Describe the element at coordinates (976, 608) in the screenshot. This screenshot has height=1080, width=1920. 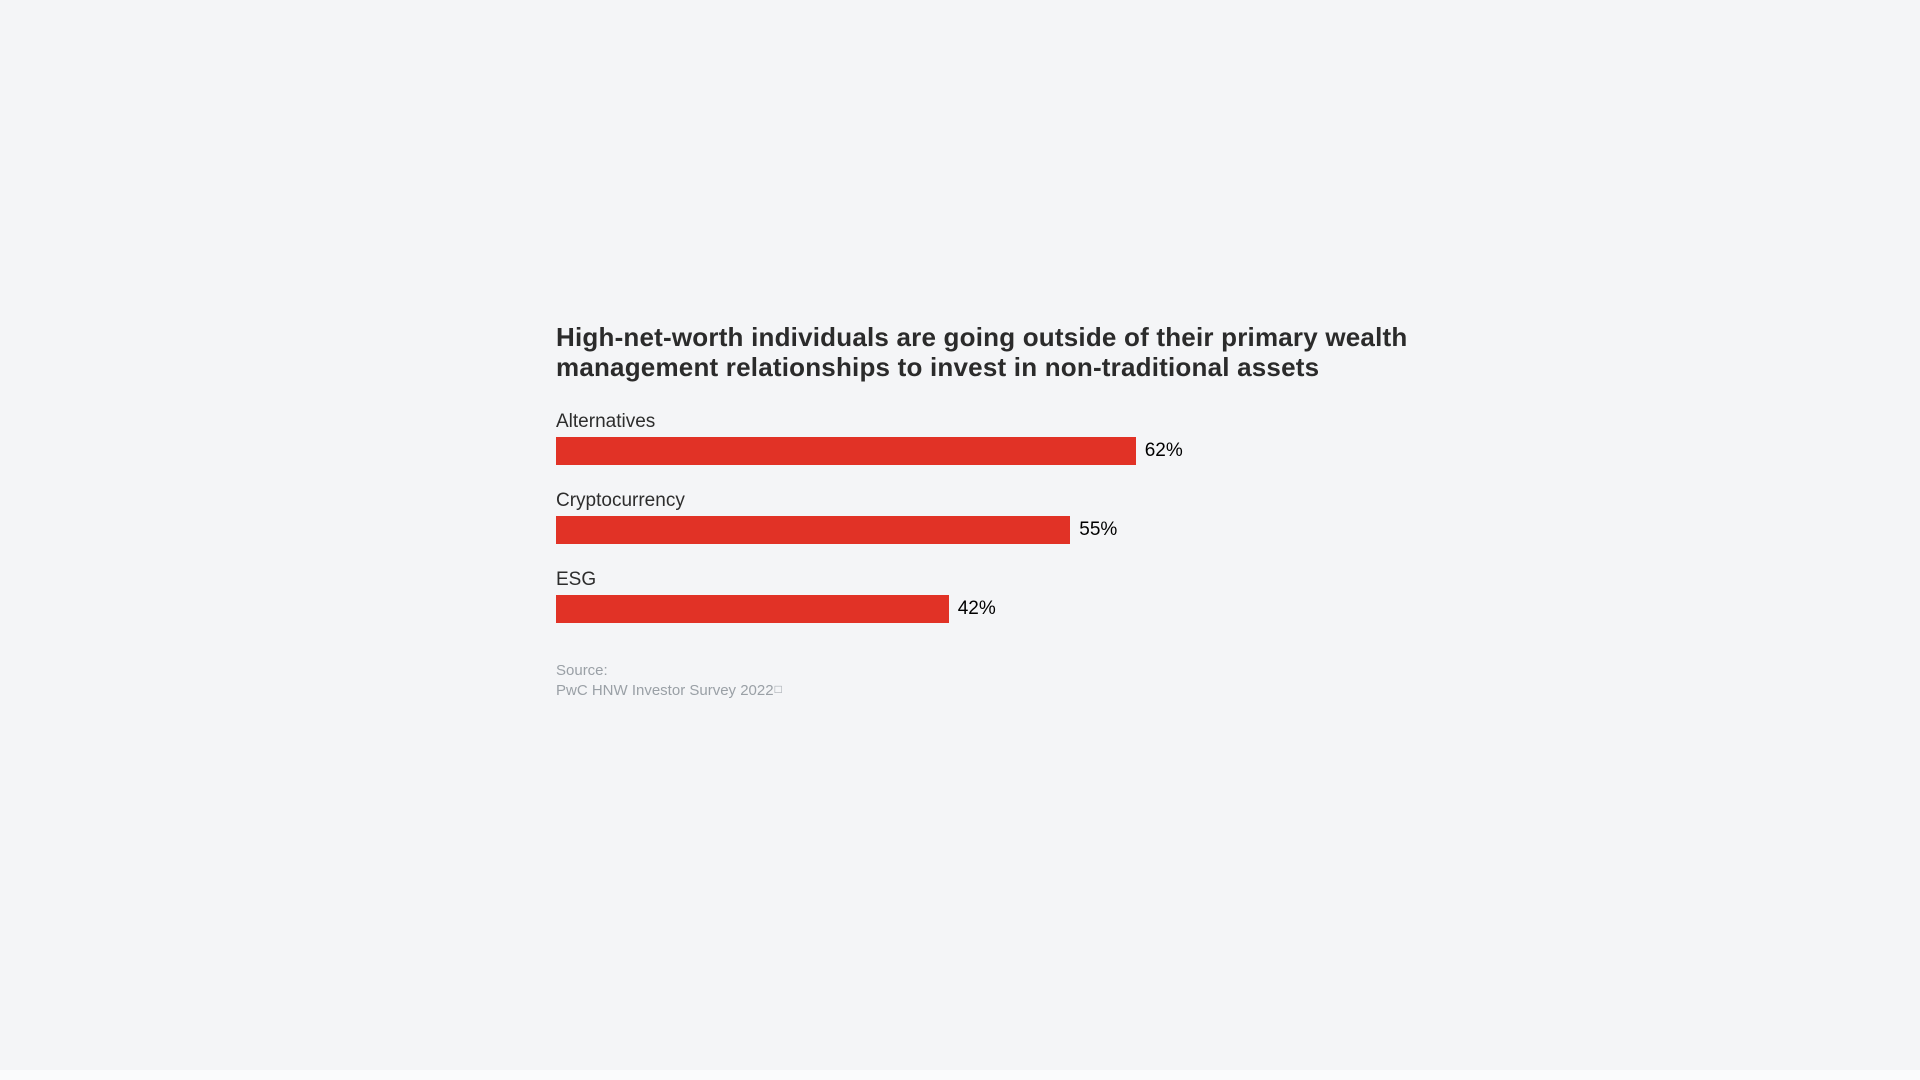
I see `bar-value-label: 42%` at that location.